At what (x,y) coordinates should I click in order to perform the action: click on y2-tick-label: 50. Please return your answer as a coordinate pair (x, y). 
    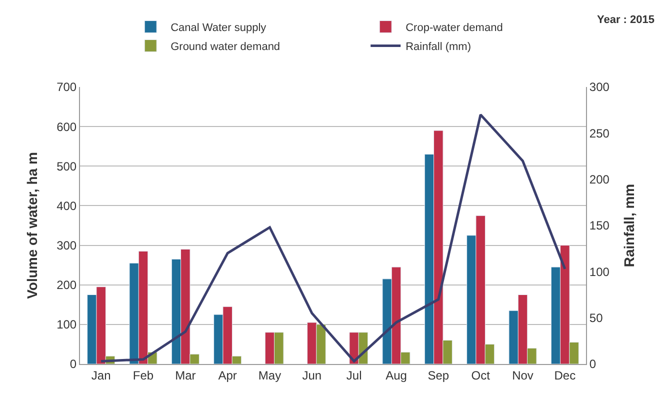
    Looking at the image, I should click on (596, 318).